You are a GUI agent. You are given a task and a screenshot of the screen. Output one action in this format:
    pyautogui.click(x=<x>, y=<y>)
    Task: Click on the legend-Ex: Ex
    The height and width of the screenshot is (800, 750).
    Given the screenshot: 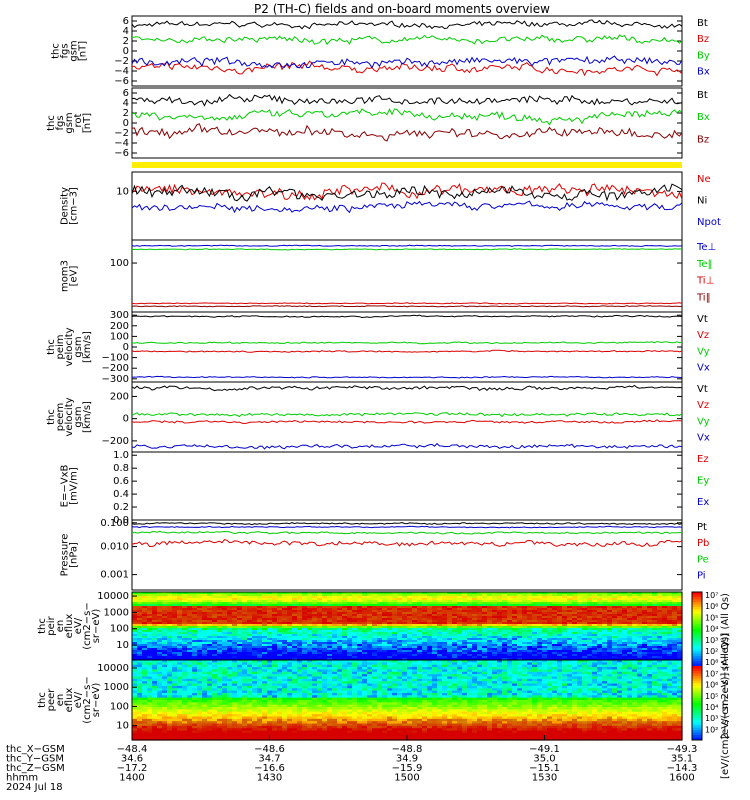 What is the action you would take?
    pyautogui.click(x=703, y=502)
    